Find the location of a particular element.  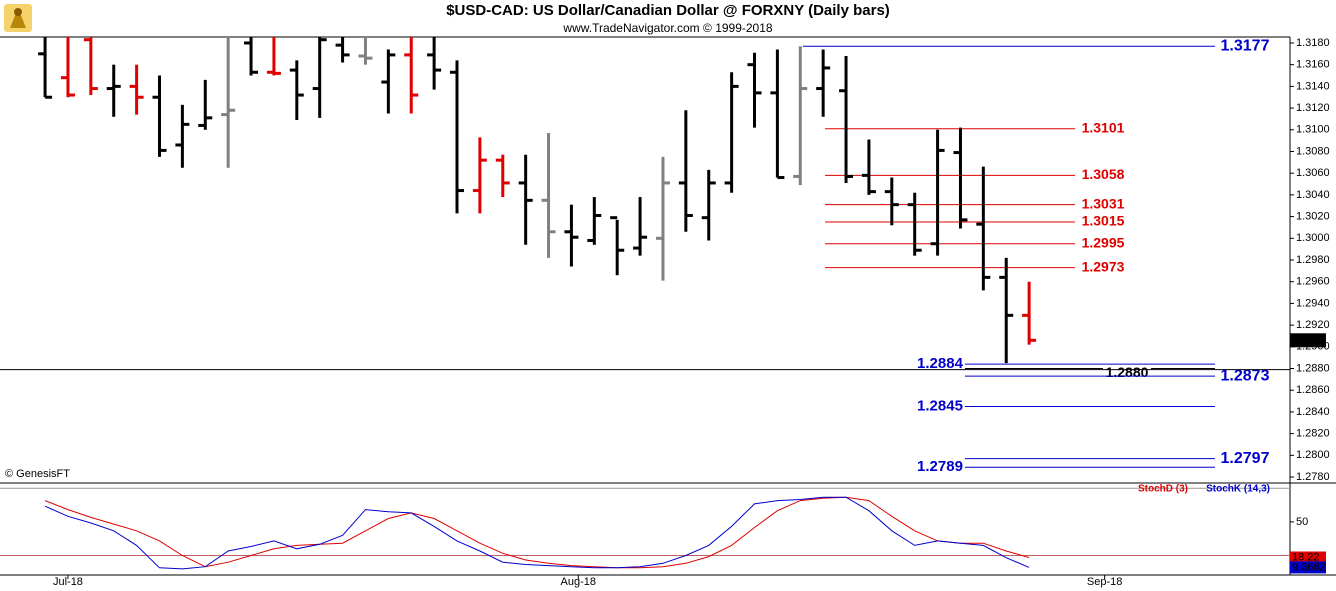

price-marker-label: 1.2906 is located at coordinates (1309, 340).